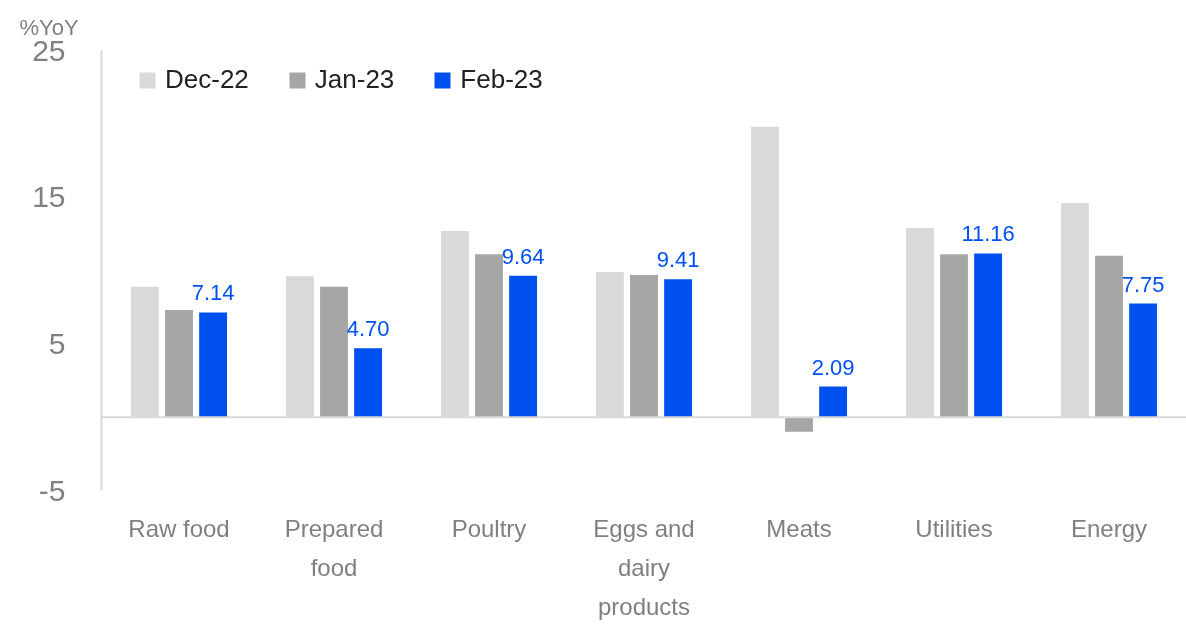 The image size is (1186, 634). I want to click on legend-label: Dec-22, so click(207, 79).